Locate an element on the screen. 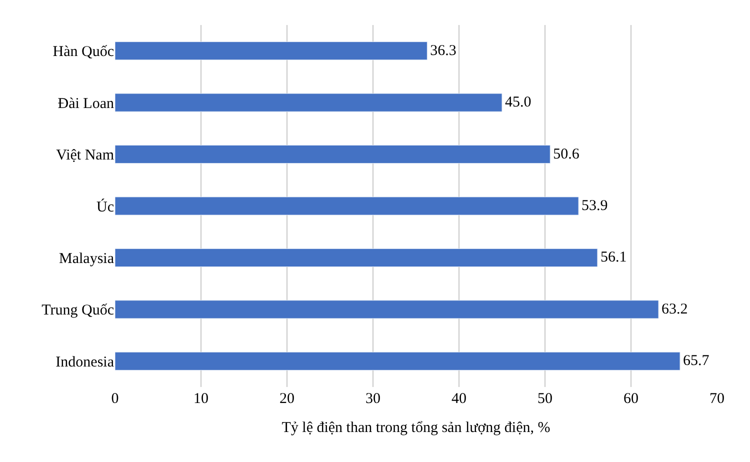 This screenshot has width=750, height=462. data-label: 45.0 is located at coordinates (518, 102).